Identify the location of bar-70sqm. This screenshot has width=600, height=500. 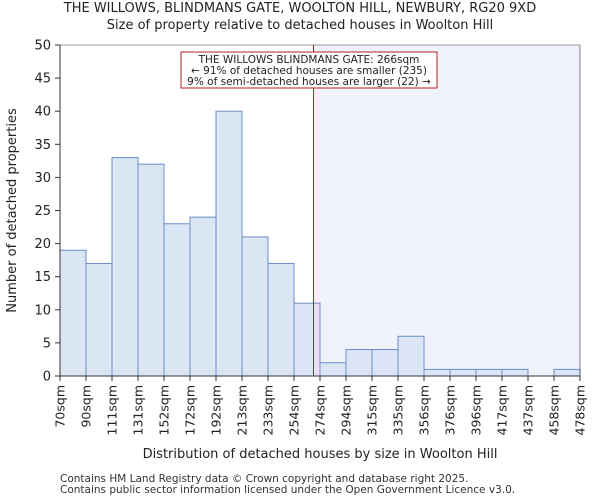
(73, 313).